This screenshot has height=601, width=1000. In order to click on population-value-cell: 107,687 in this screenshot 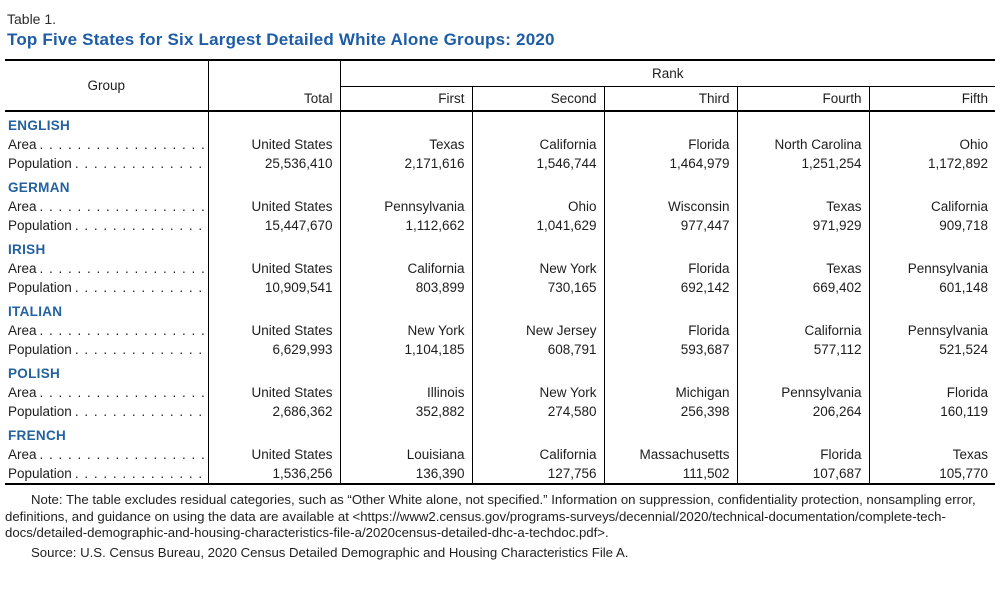, I will do `click(802, 474)`.